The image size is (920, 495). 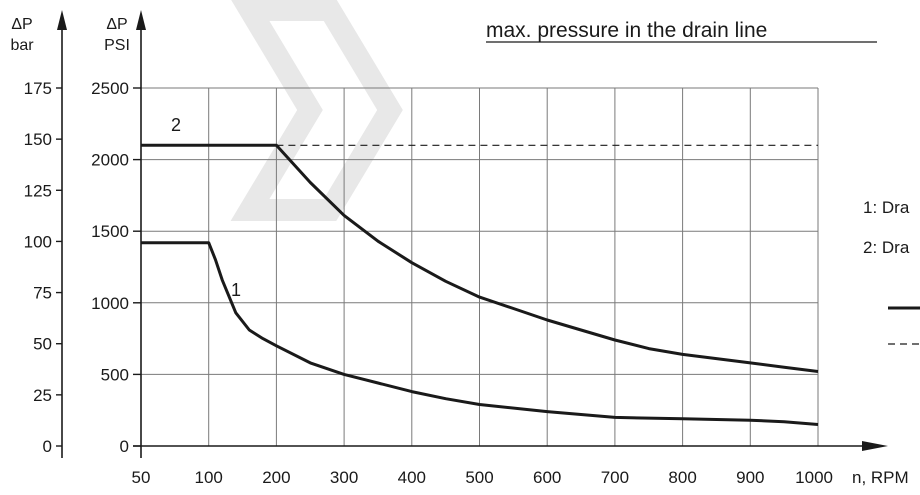 What do you see at coordinates (124, 446) in the screenshot?
I see `psi-tick-label: 0` at bounding box center [124, 446].